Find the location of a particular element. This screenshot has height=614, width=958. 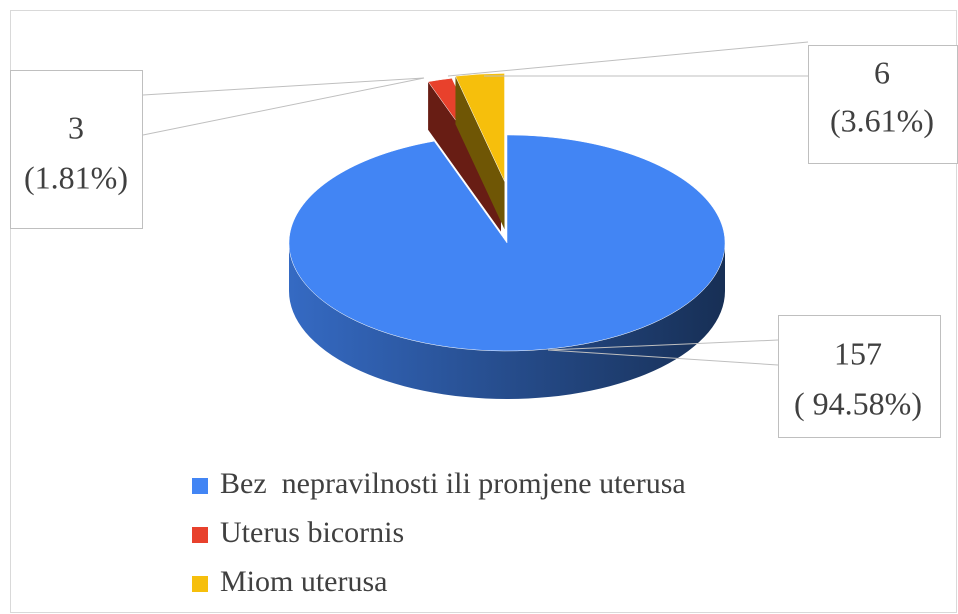

legend-label: Miom uterusa is located at coordinates (303, 581).